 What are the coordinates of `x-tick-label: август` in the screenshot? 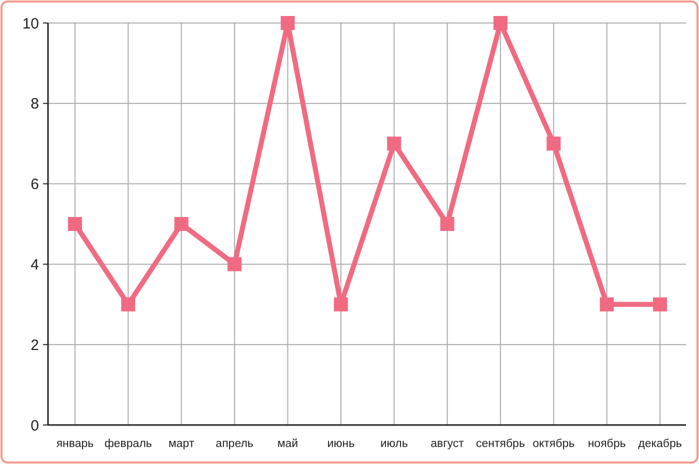 It's located at (447, 444).